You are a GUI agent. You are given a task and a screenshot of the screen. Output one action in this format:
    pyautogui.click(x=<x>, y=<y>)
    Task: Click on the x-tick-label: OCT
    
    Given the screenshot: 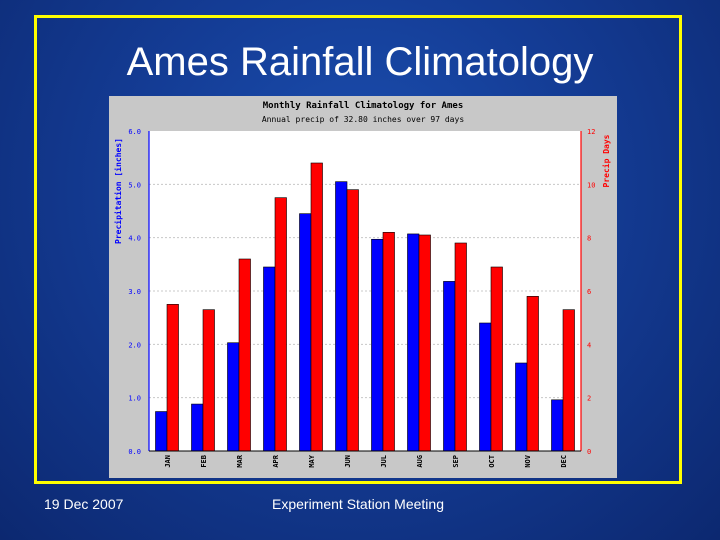 What is the action you would take?
    pyautogui.click(x=492, y=461)
    